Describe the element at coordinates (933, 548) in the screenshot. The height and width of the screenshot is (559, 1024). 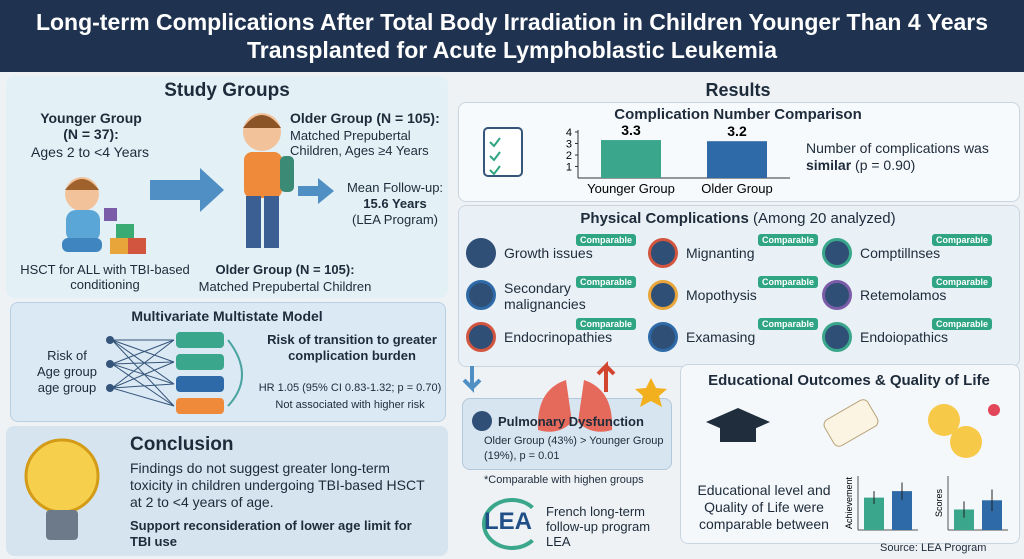
I see `source: Source: LEA Program` at that location.